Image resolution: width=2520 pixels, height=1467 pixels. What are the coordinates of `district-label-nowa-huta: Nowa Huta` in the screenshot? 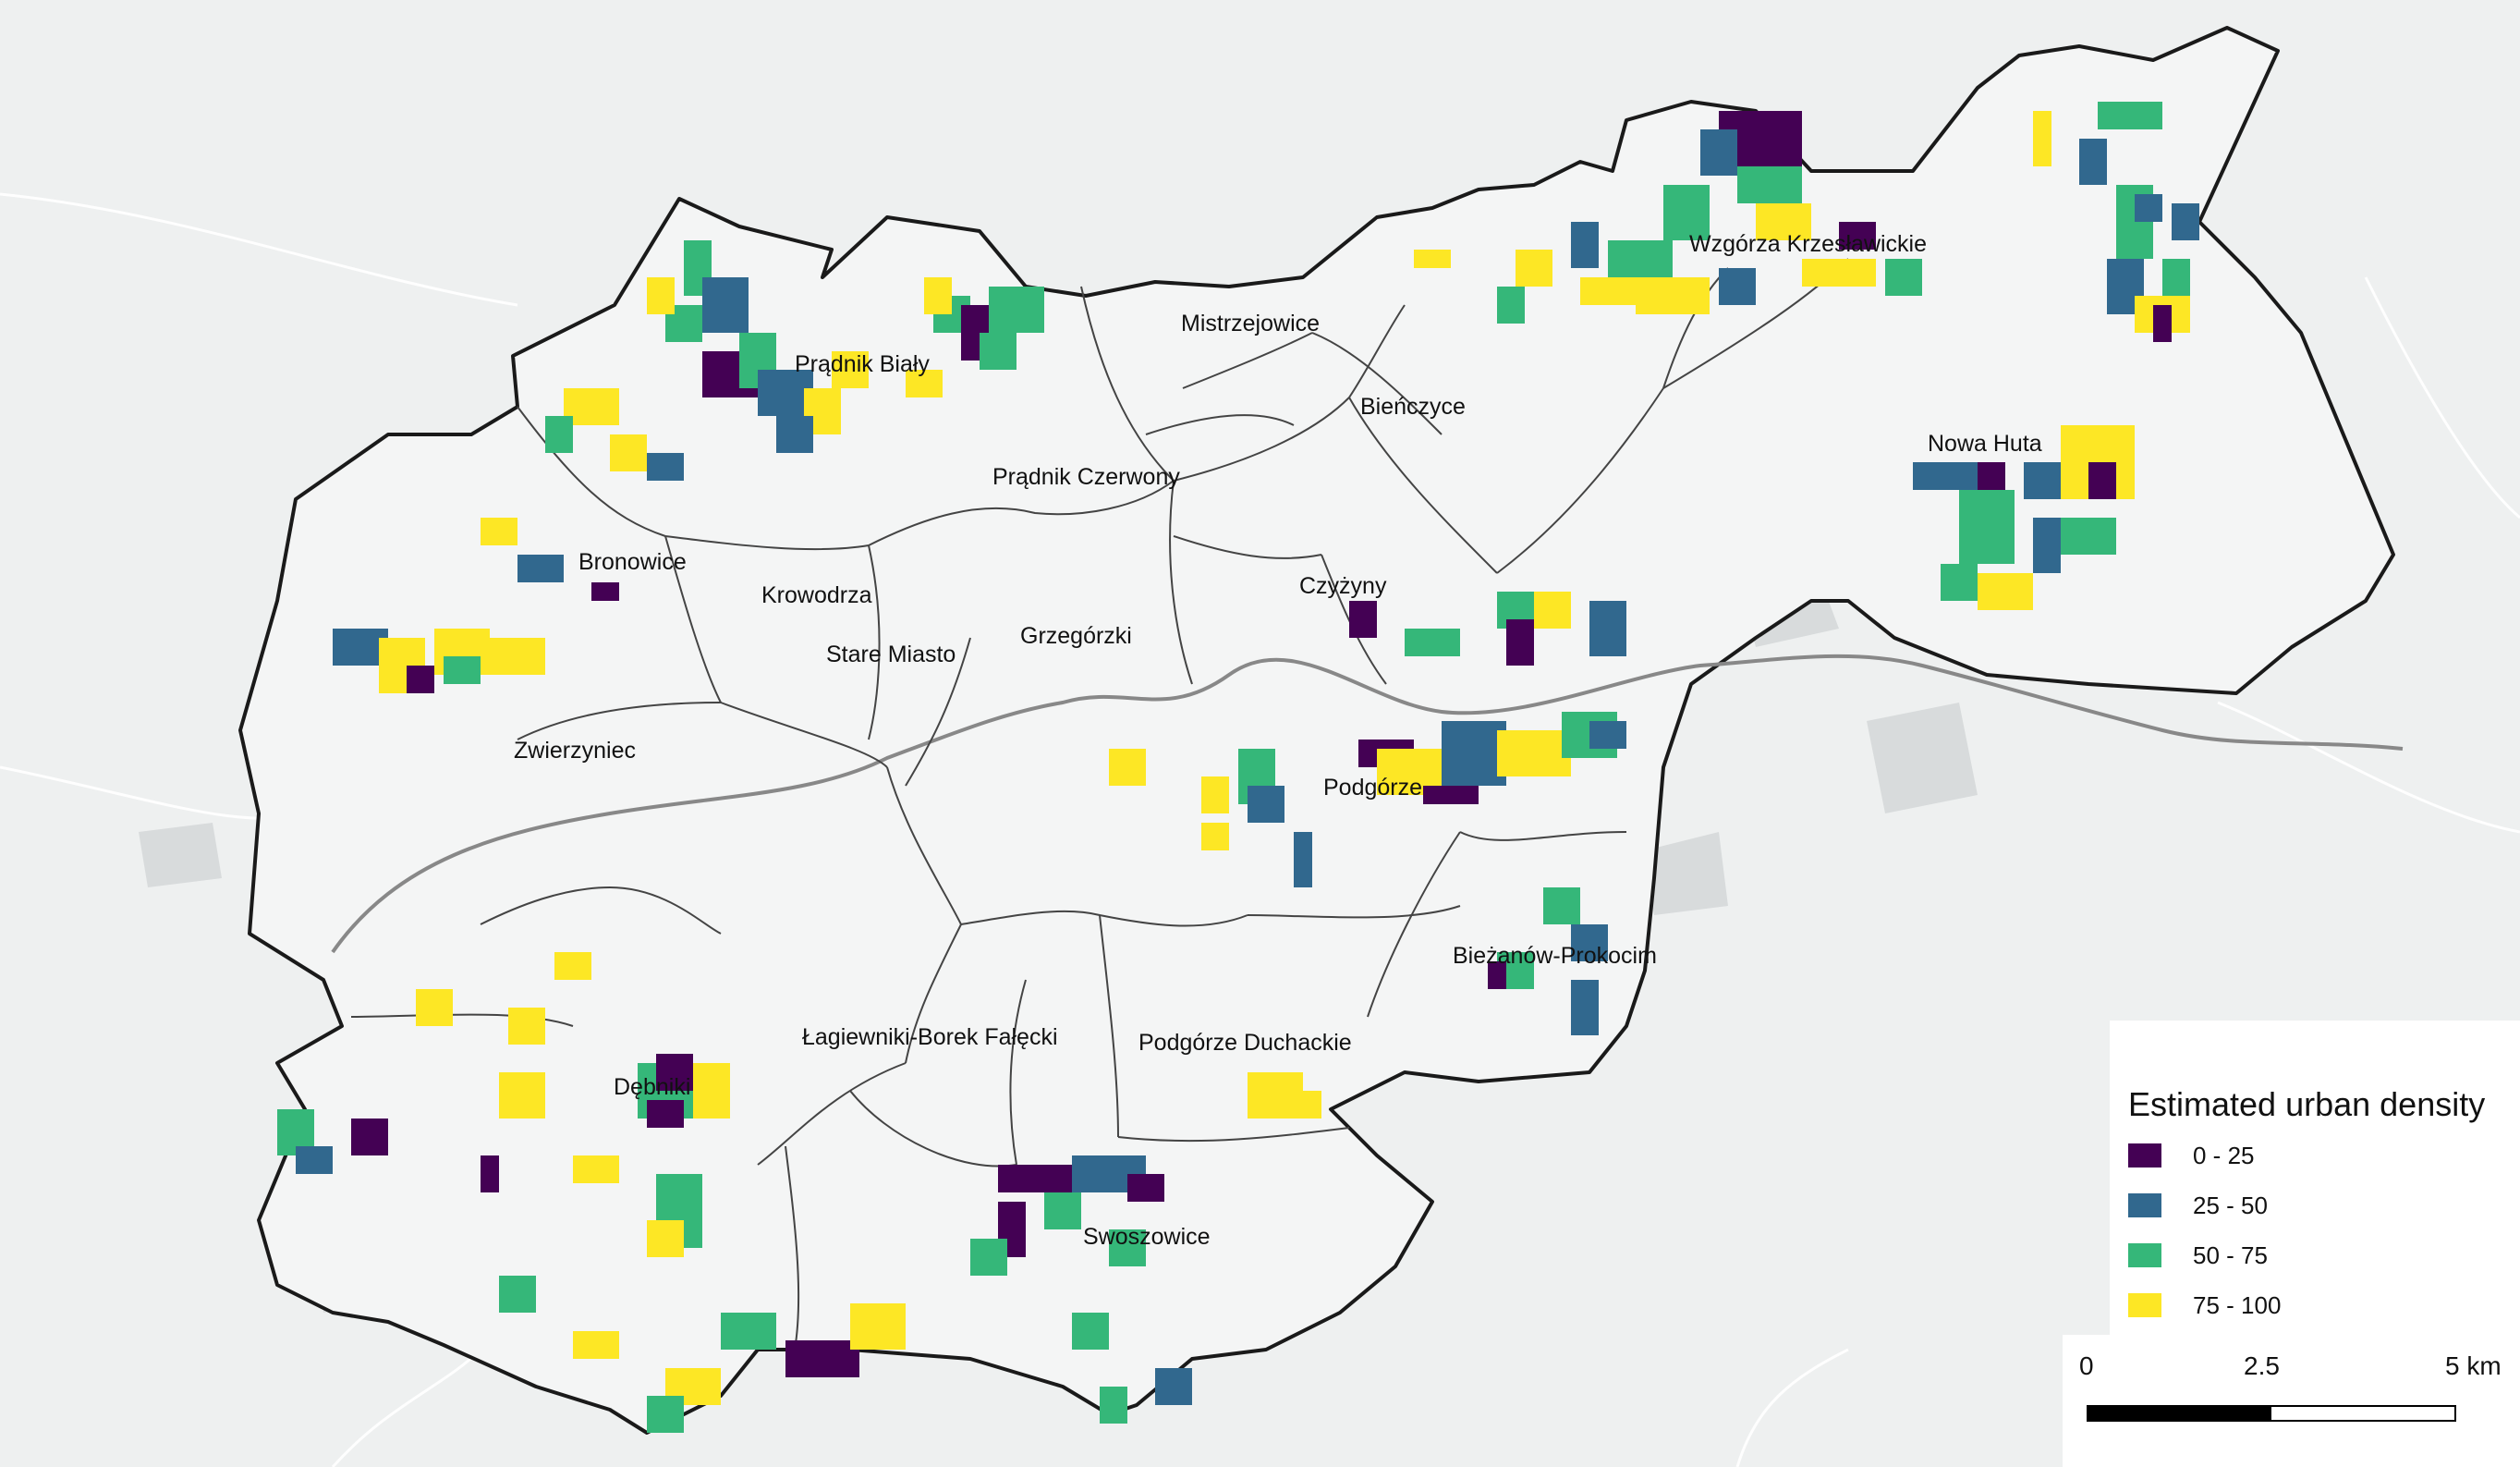 It's located at (1985, 444).